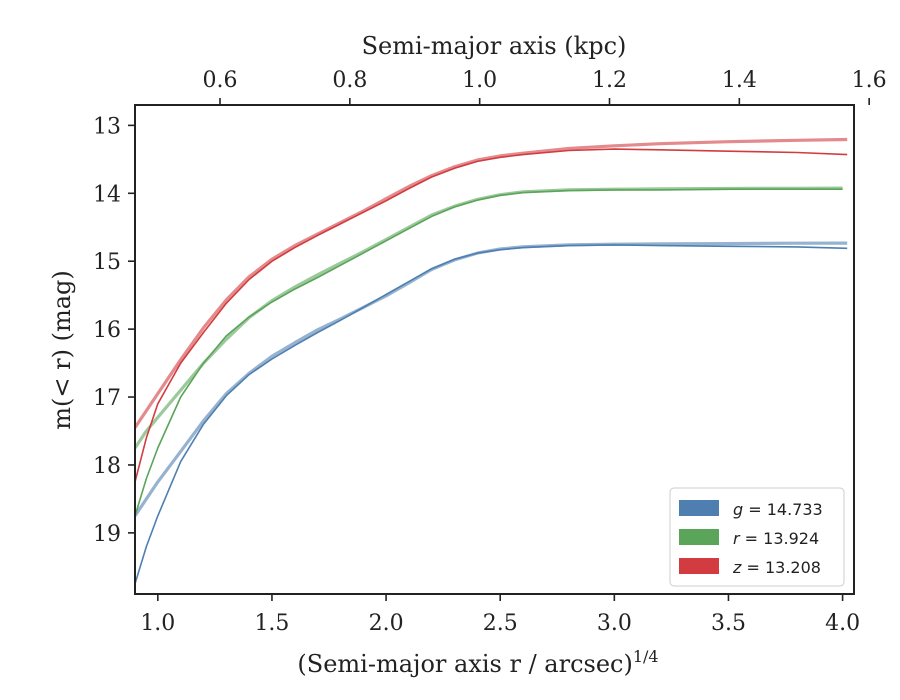  I want to click on x-axis-title-main: (Semi-major axis r / arcsec), so click(464, 664).